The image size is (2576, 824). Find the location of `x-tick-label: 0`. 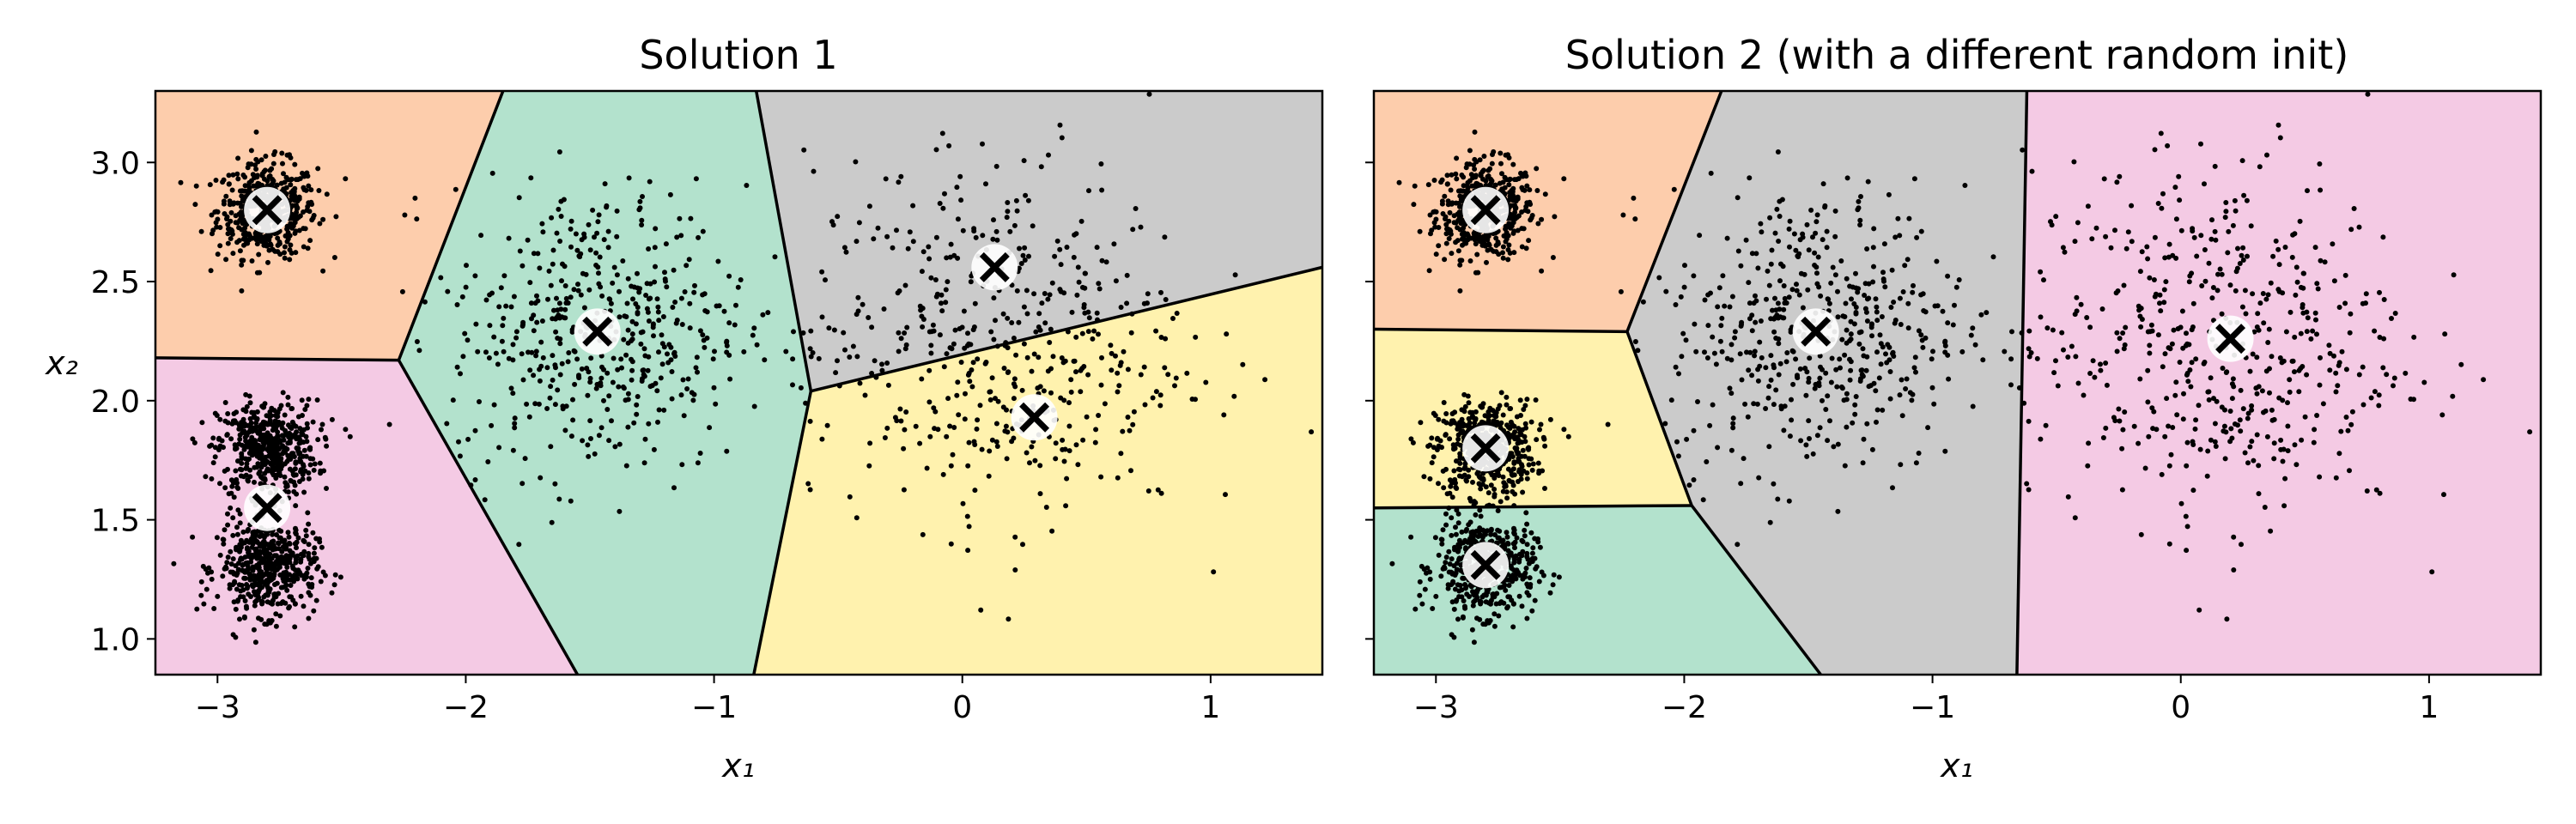

x-tick-label: 0 is located at coordinates (962, 707).